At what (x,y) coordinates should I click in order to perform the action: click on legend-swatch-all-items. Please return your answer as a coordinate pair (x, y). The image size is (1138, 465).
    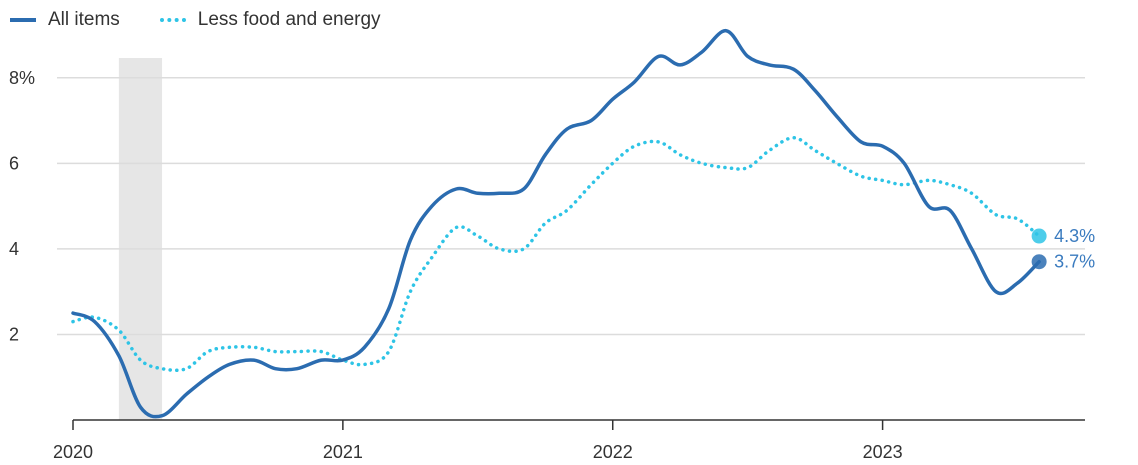
    Looking at the image, I should click on (23, 20).